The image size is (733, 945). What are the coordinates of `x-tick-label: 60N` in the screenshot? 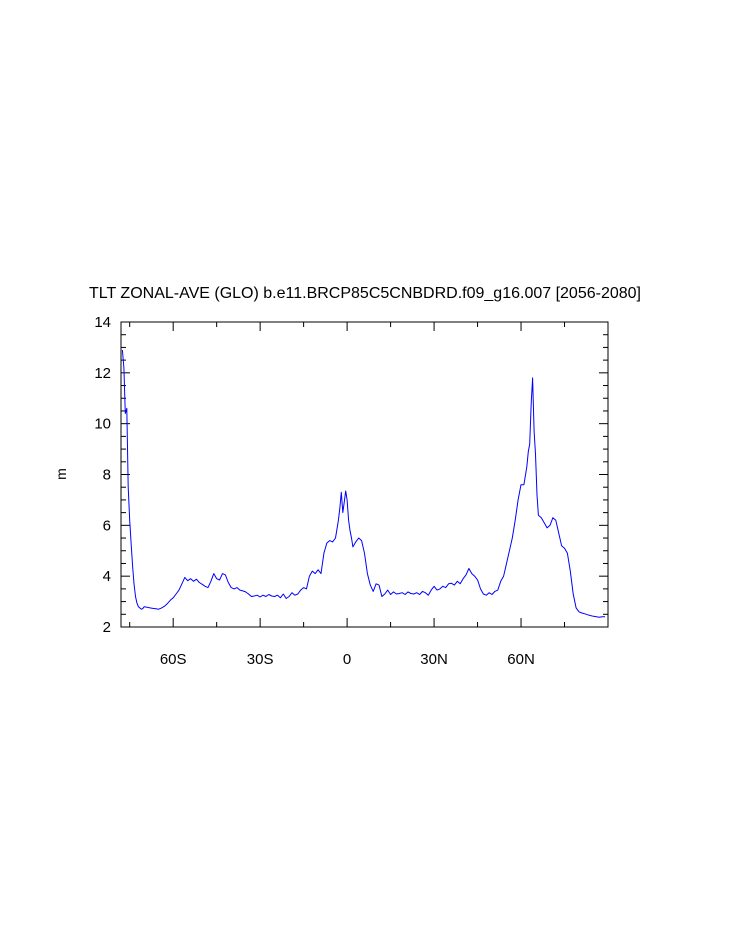 It's located at (521, 659).